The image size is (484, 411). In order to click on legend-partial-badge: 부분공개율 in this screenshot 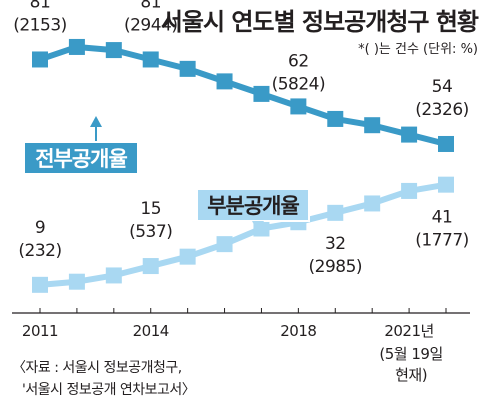, I will do `click(253, 210)`.